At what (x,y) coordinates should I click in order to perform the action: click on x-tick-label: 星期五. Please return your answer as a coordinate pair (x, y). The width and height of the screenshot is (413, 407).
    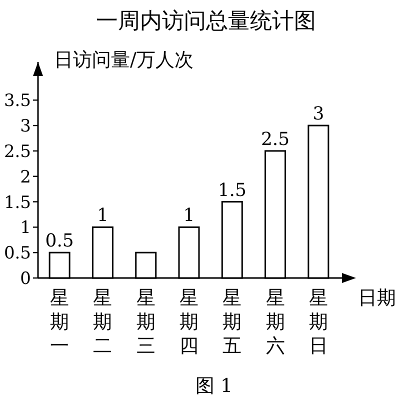
    Looking at the image, I should click on (232, 322).